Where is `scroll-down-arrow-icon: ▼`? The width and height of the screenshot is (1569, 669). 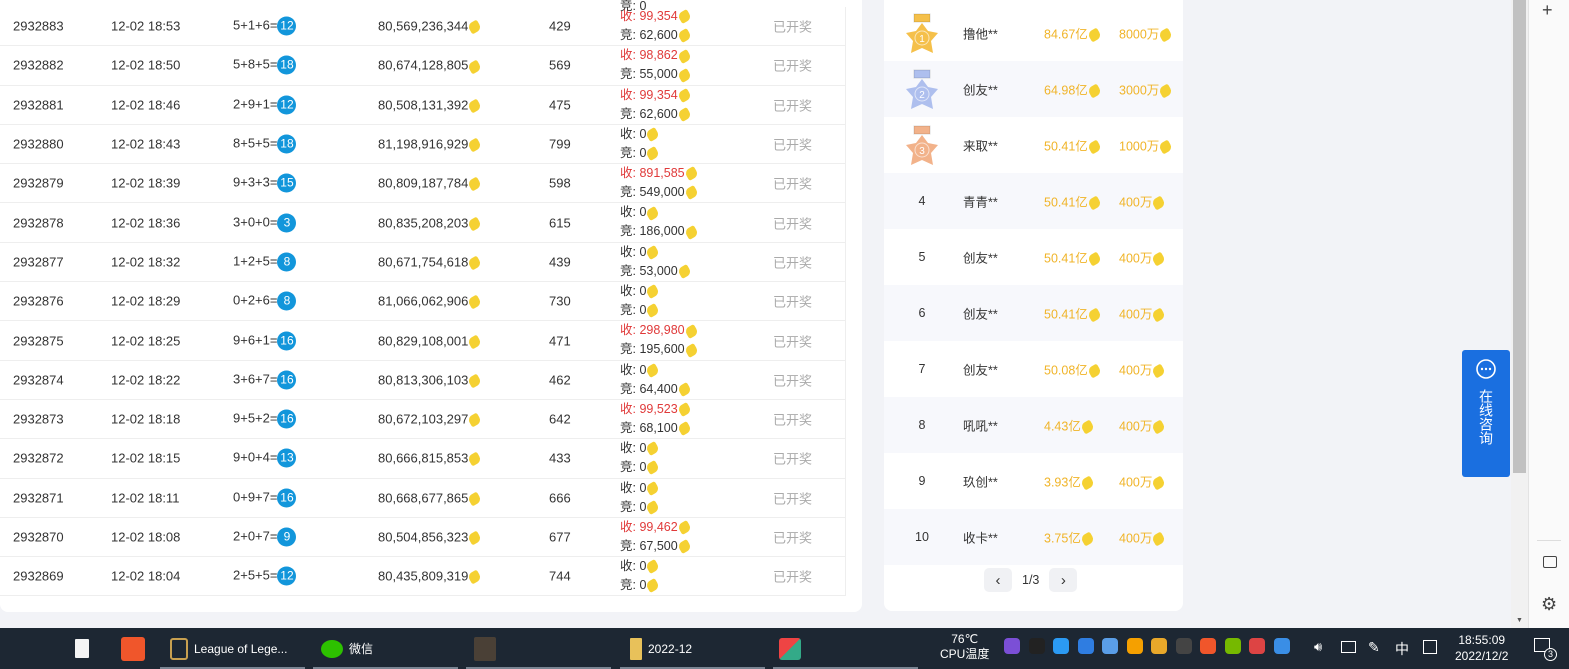 scroll-down-arrow-icon: ▼ is located at coordinates (1519, 620).